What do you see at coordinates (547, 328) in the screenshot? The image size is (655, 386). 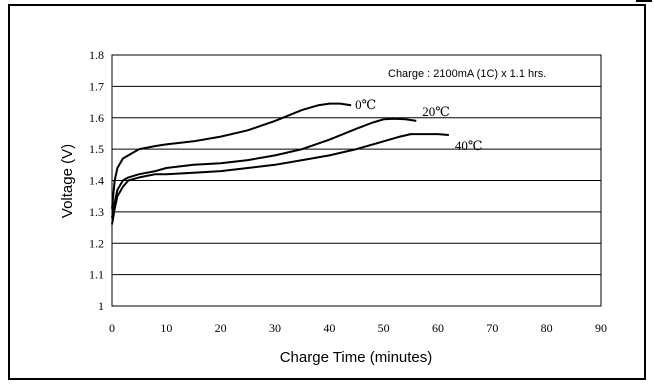 I see `x-tick-label: 80` at bounding box center [547, 328].